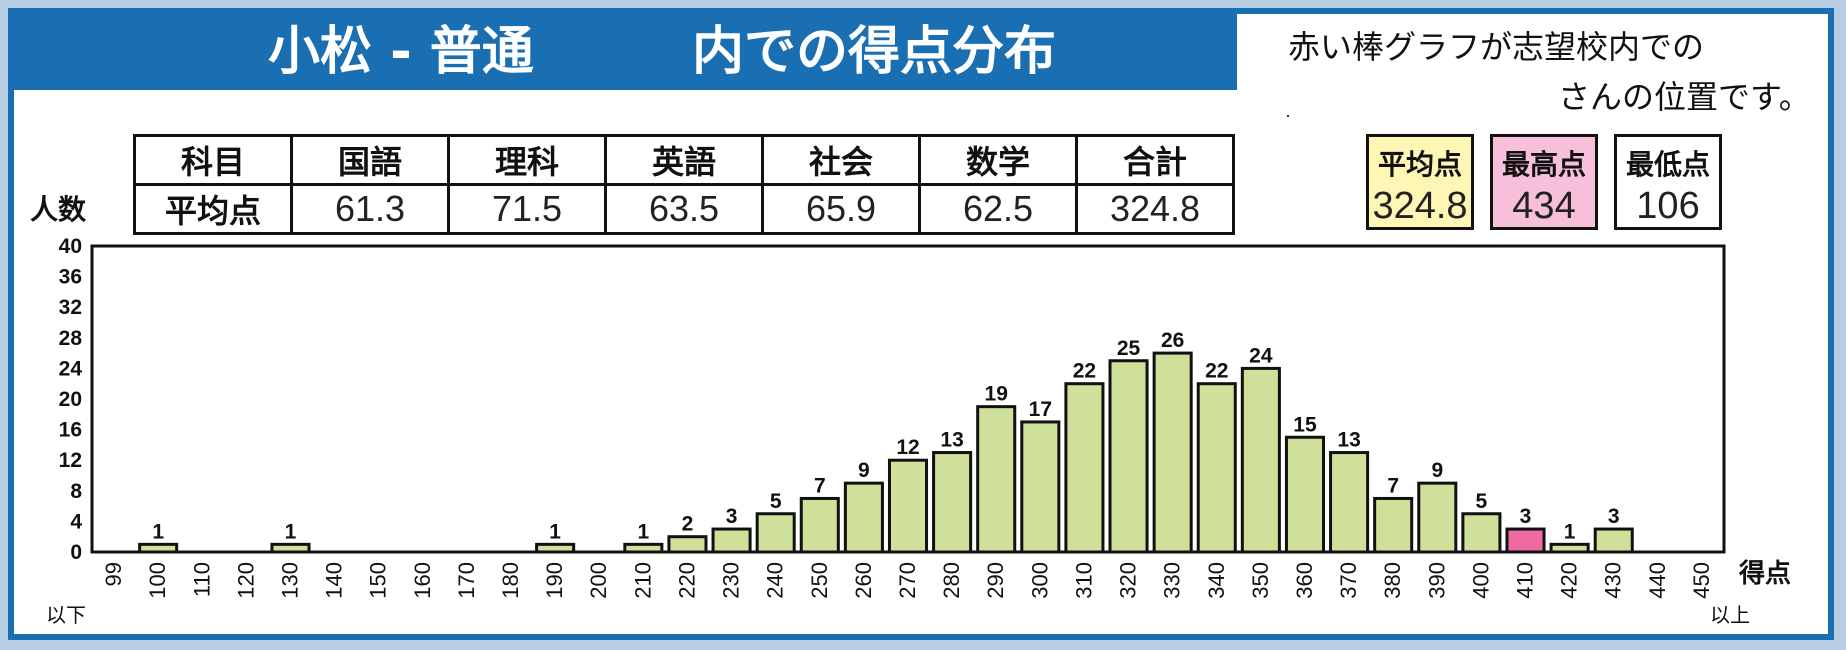 This screenshot has height=650, width=1846. What do you see at coordinates (686, 580) in the screenshot?
I see `x-tick-label: 220` at bounding box center [686, 580].